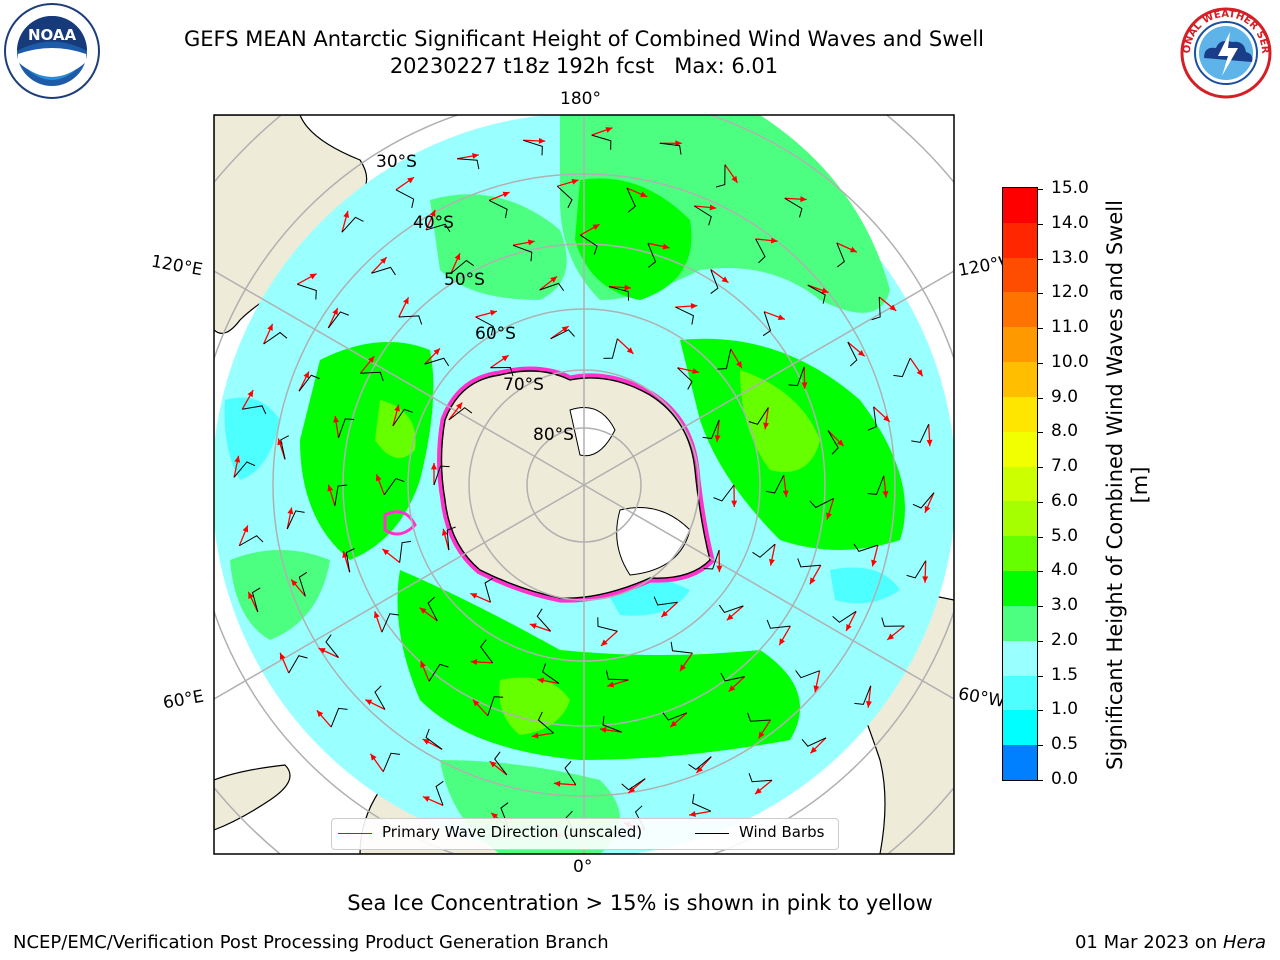  Describe the element at coordinates (1070, 327) in the screenshot. I see `colorbar-tick-label: 11.0` at that location.